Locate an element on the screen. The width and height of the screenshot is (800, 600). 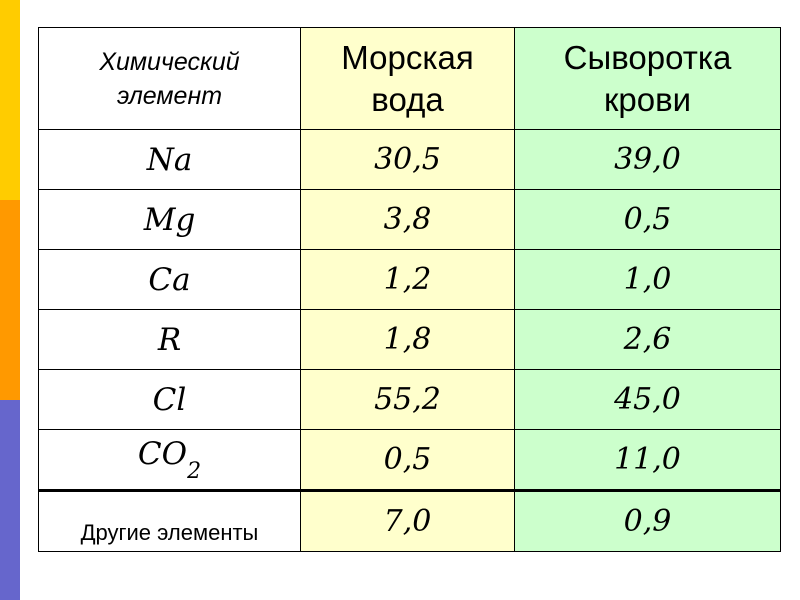
header-element-label: Химический элемент is located at coordinates (169, 78).